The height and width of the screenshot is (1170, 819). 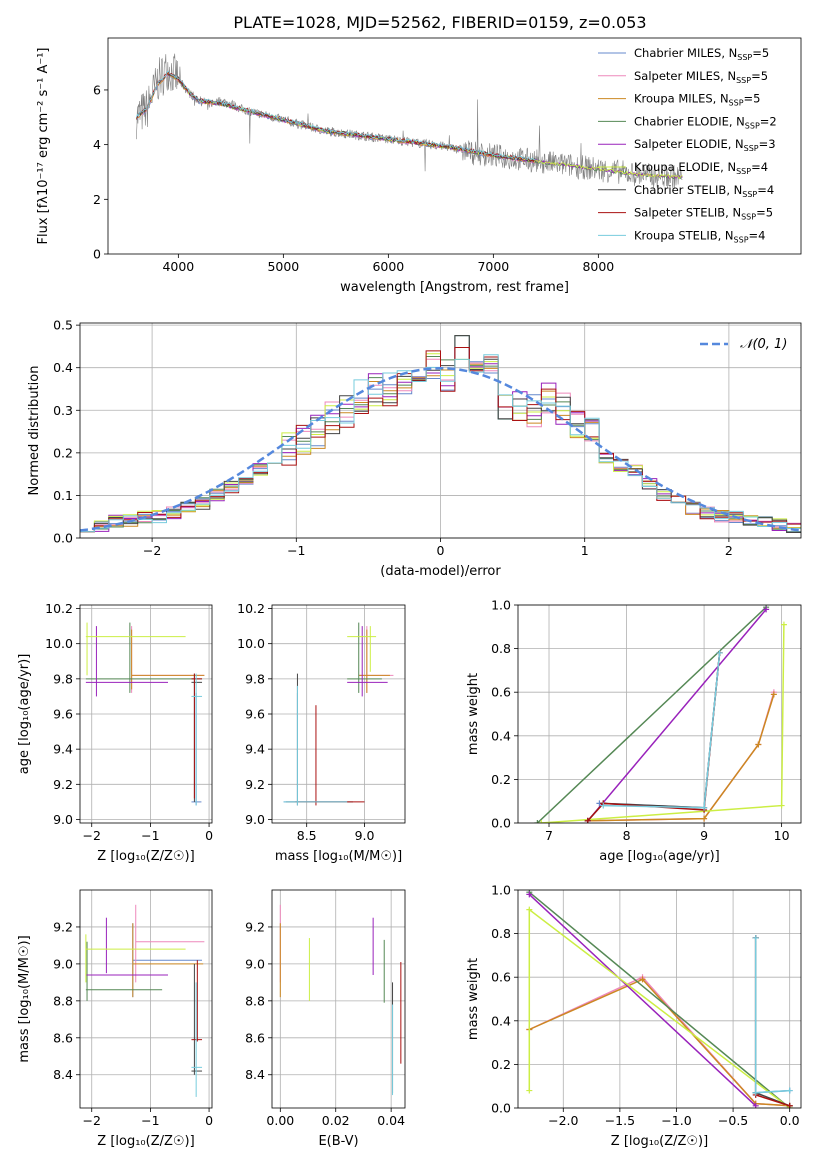 I want to click on legend-entry: Kroupa STELIB, NSSP=4, so click(x=699, y=236).